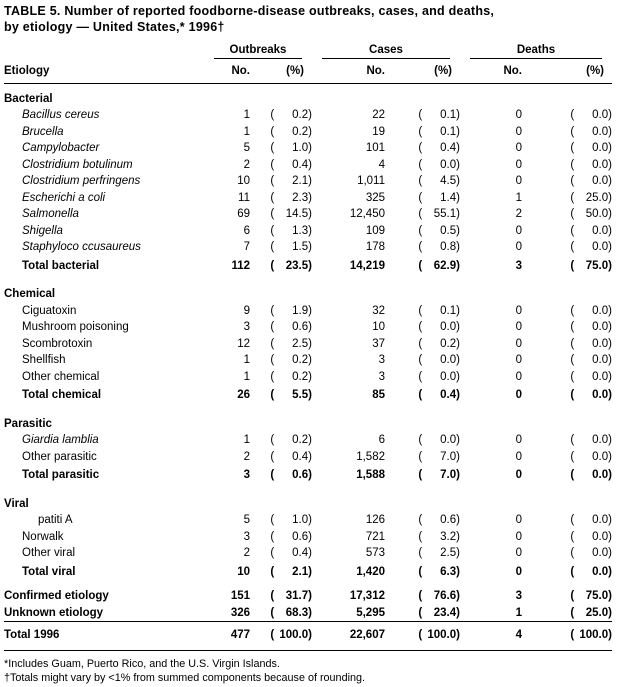 The image size is (624, 687). I want to click on row-label: Total bacterial, so click(61, 265).